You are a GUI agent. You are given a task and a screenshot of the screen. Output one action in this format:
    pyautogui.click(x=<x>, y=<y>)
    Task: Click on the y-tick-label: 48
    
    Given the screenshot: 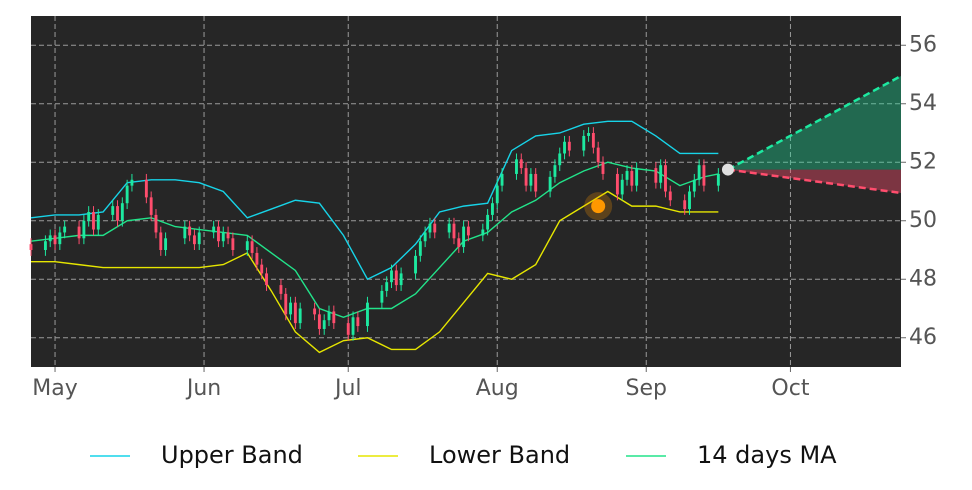 What is the action you would take?
    pyautogui.click(x=923, y=278)
    